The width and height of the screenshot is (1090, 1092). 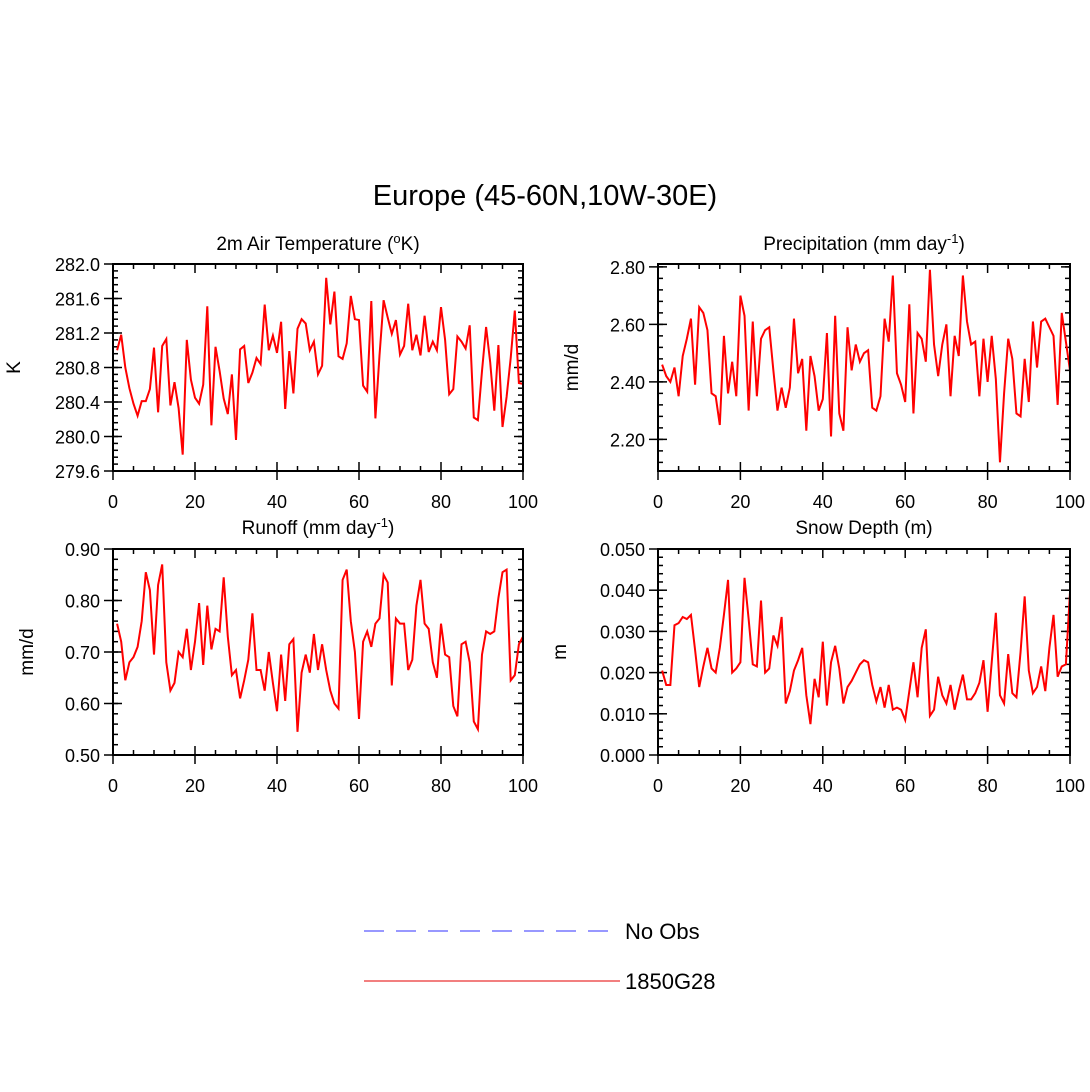 I want to click on y-tick-label: 280.0, so click(x=77, y=438).